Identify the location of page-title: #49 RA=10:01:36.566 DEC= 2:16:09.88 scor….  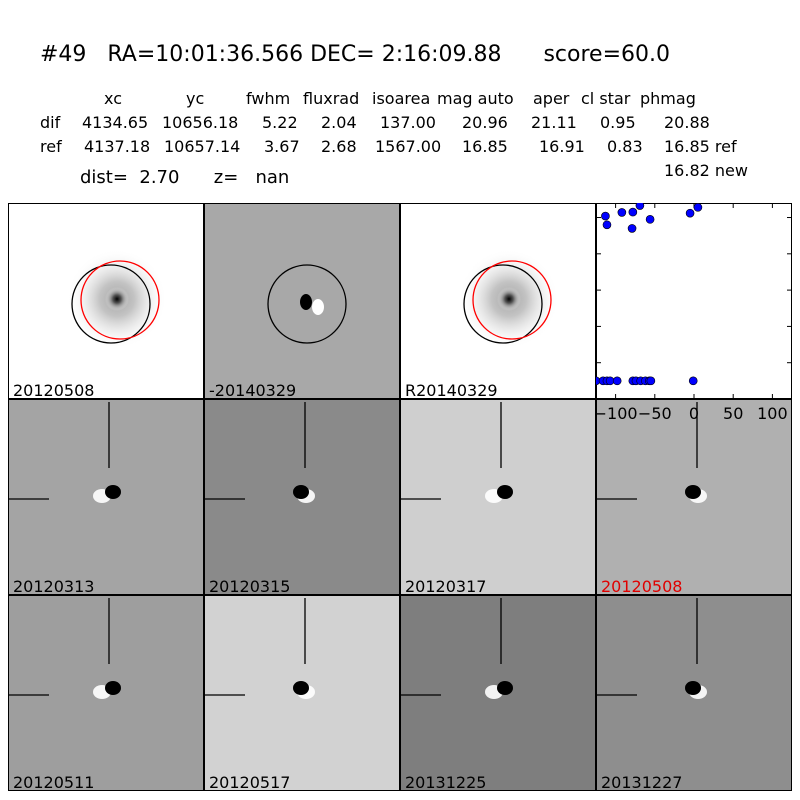
(355, 54).